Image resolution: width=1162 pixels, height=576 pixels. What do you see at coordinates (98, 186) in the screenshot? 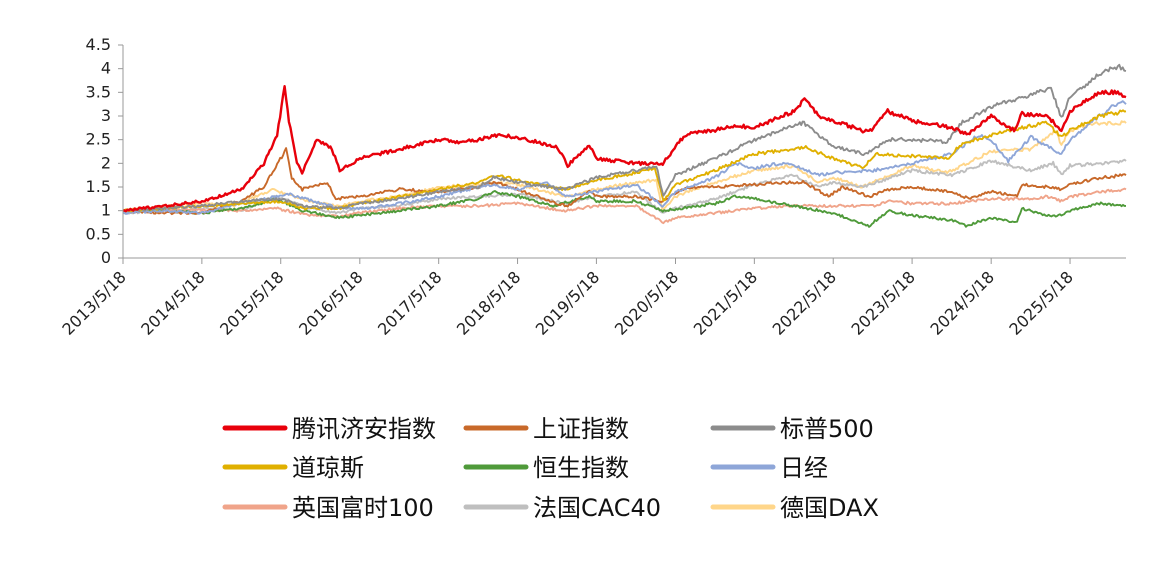
I see `y-tick-label: 1.5` at bounding box center [98, 186].